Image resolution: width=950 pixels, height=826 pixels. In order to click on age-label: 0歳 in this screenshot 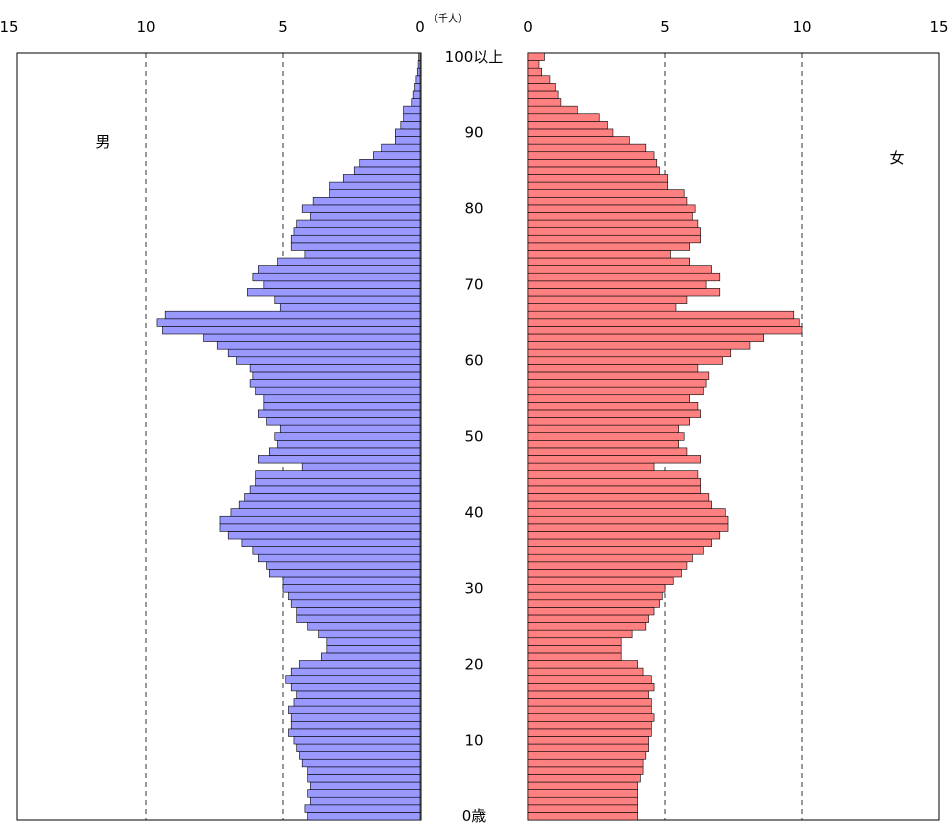, I will do `click(474, 816)`.